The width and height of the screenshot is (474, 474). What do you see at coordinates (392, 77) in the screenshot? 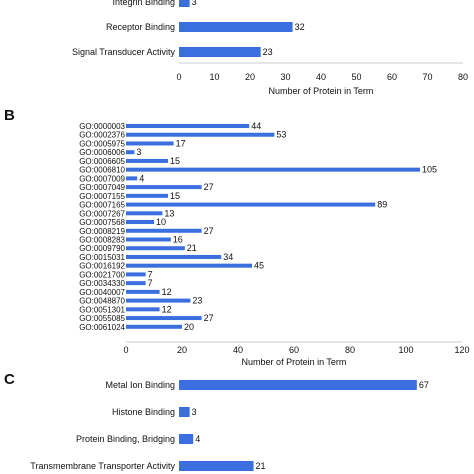
I see `panel-a-x-tick-label: 60` at bounding box center [392, 77].